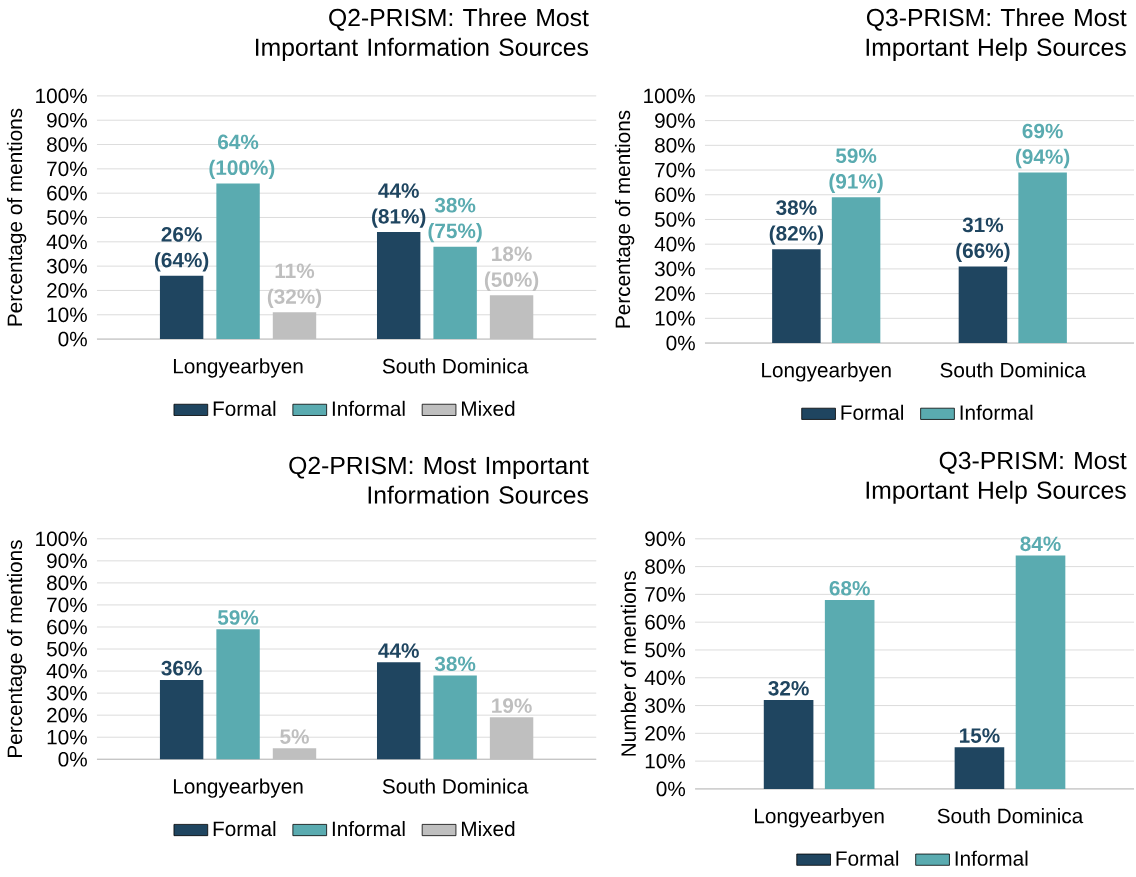 Image resolution: width=1136 pixels, height=877 pixels. Describe the element at coordinates (983, 240) in the screenshot. I see `data-label: 31% (66%)` at that location.